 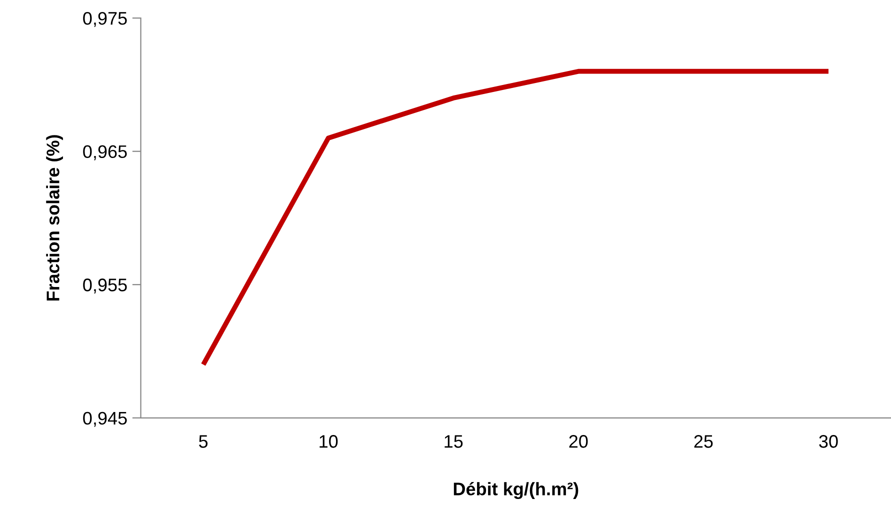 I want to click on y-tick-label: 0,975, so click(x=105, y=19).